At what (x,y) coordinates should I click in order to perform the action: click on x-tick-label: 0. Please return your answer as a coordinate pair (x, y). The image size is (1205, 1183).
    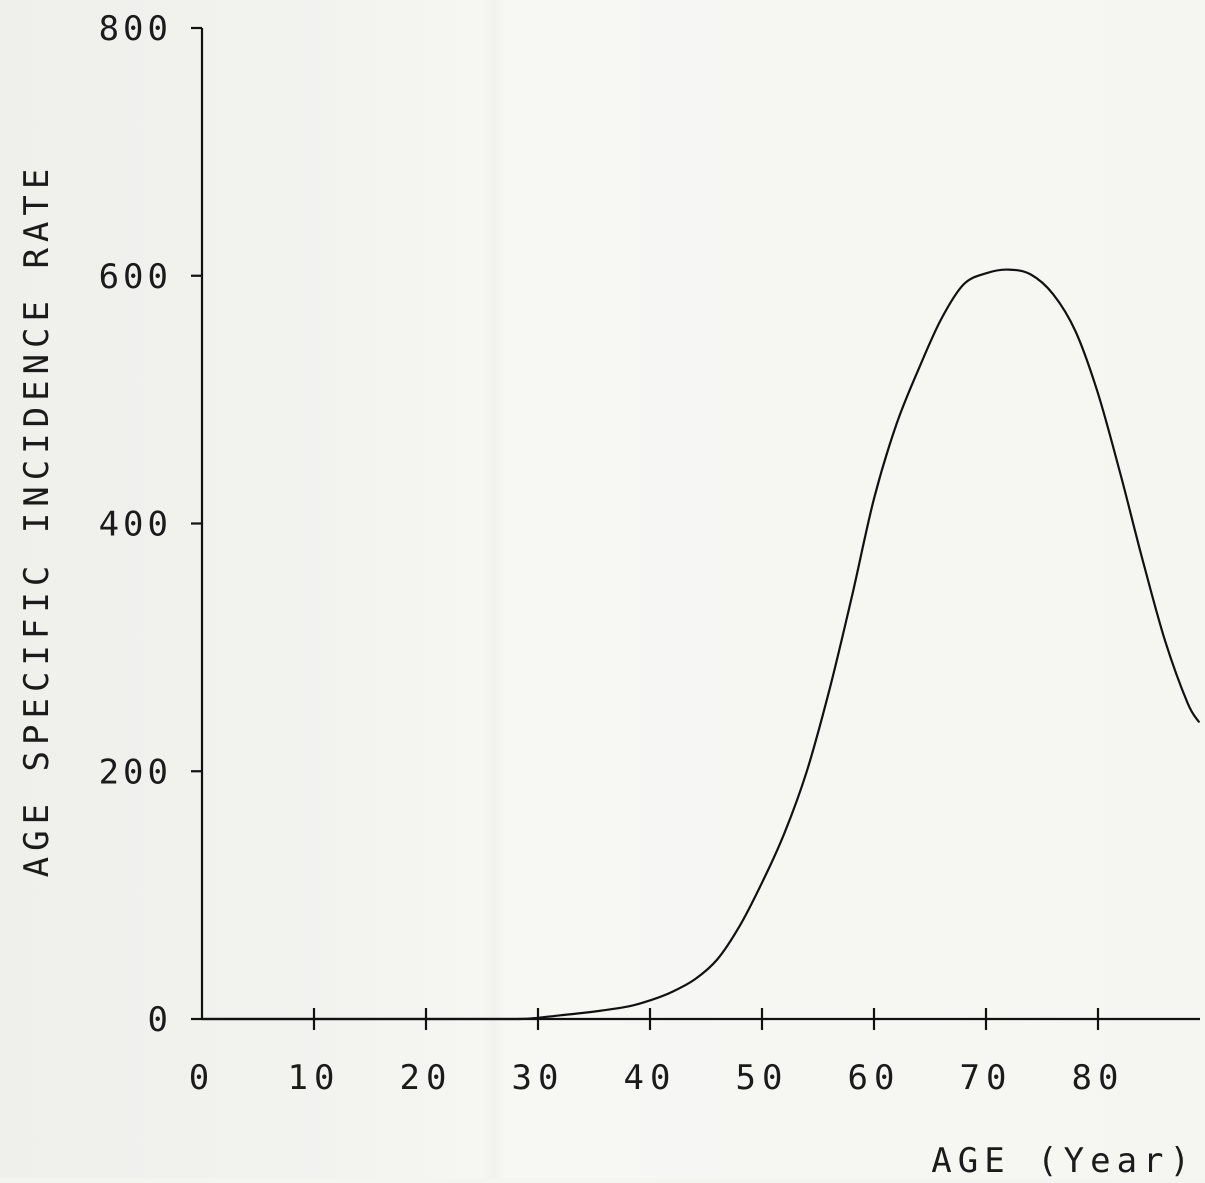
    Looking at the image, I should click on (202, 1078).